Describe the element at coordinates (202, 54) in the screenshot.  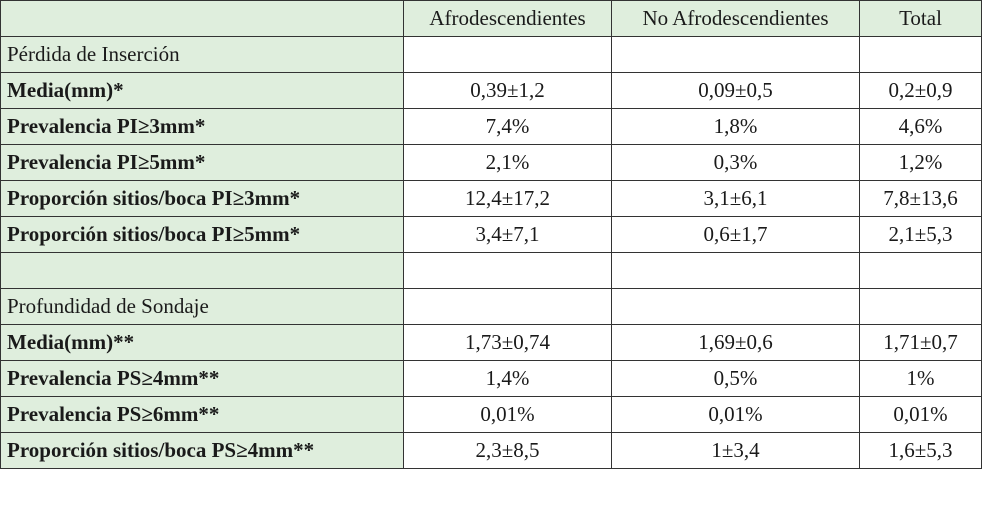
I see `section-label: Pérdida de Inserción` at that location.